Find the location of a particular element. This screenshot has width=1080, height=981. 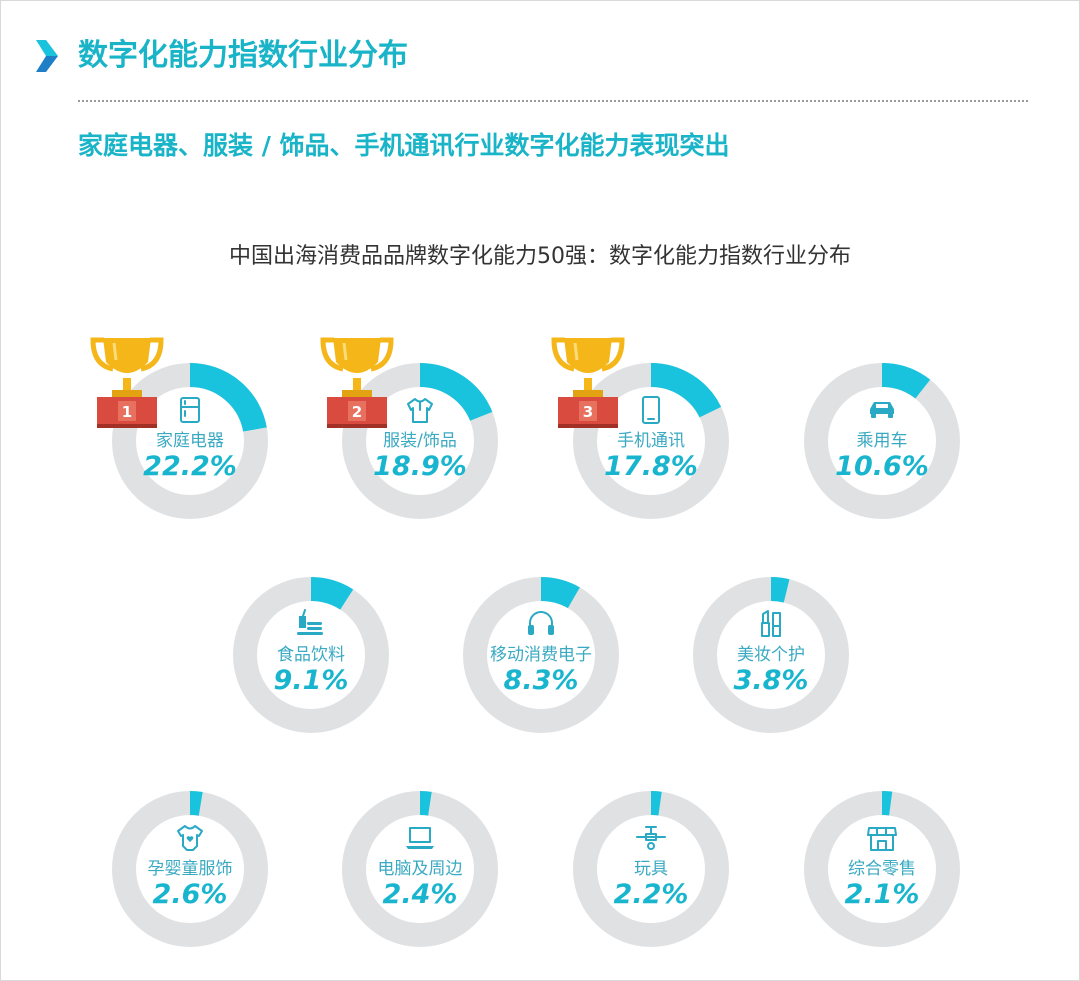

refrigerator-icon is located at coordinates (190, 410).